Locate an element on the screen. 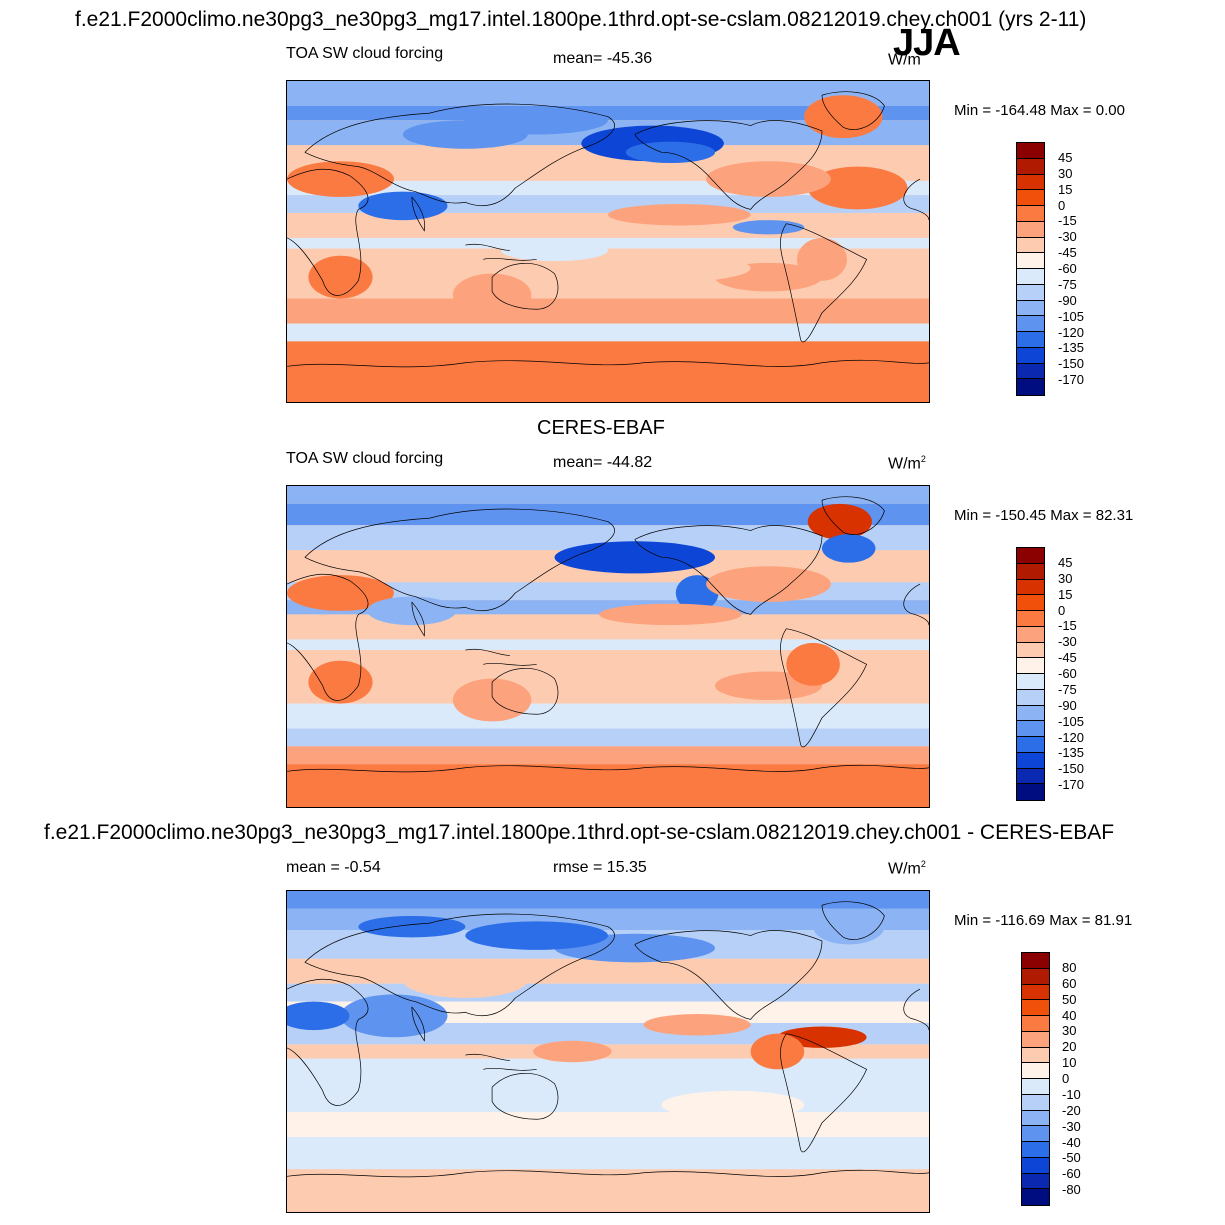 The image size is (1225, 1225). panel-1-units: W/m is located at coordinates (904, 60).